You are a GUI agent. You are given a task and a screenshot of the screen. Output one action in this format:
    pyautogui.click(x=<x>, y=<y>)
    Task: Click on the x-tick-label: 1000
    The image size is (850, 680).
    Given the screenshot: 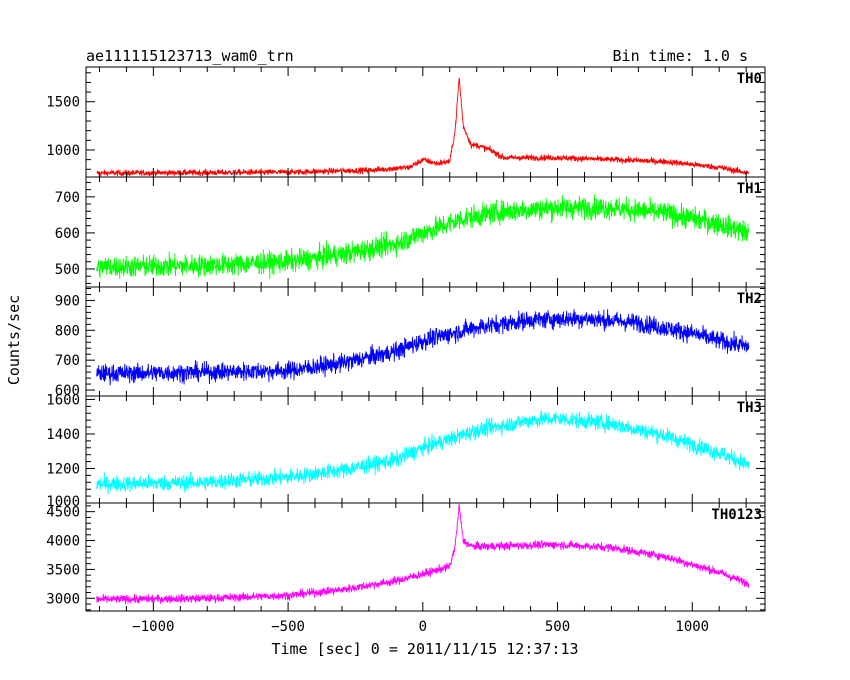 What is the action you would take?
    pyautogui.click(x=692, y=627)
    